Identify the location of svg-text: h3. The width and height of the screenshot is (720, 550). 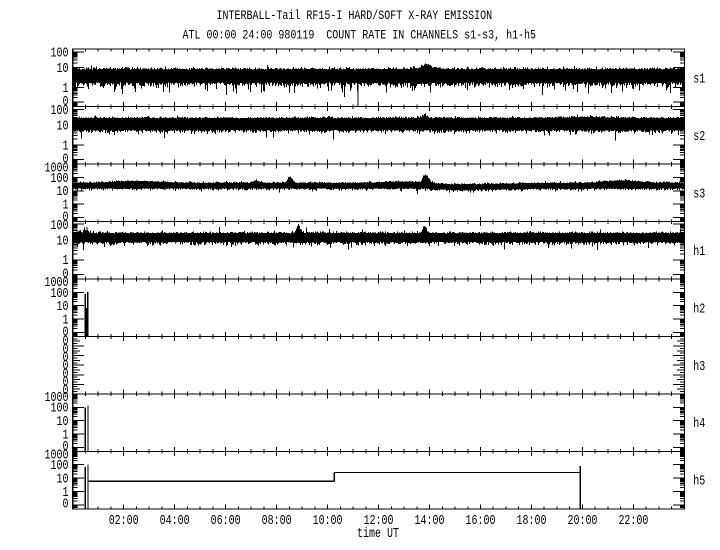
(699, 366).